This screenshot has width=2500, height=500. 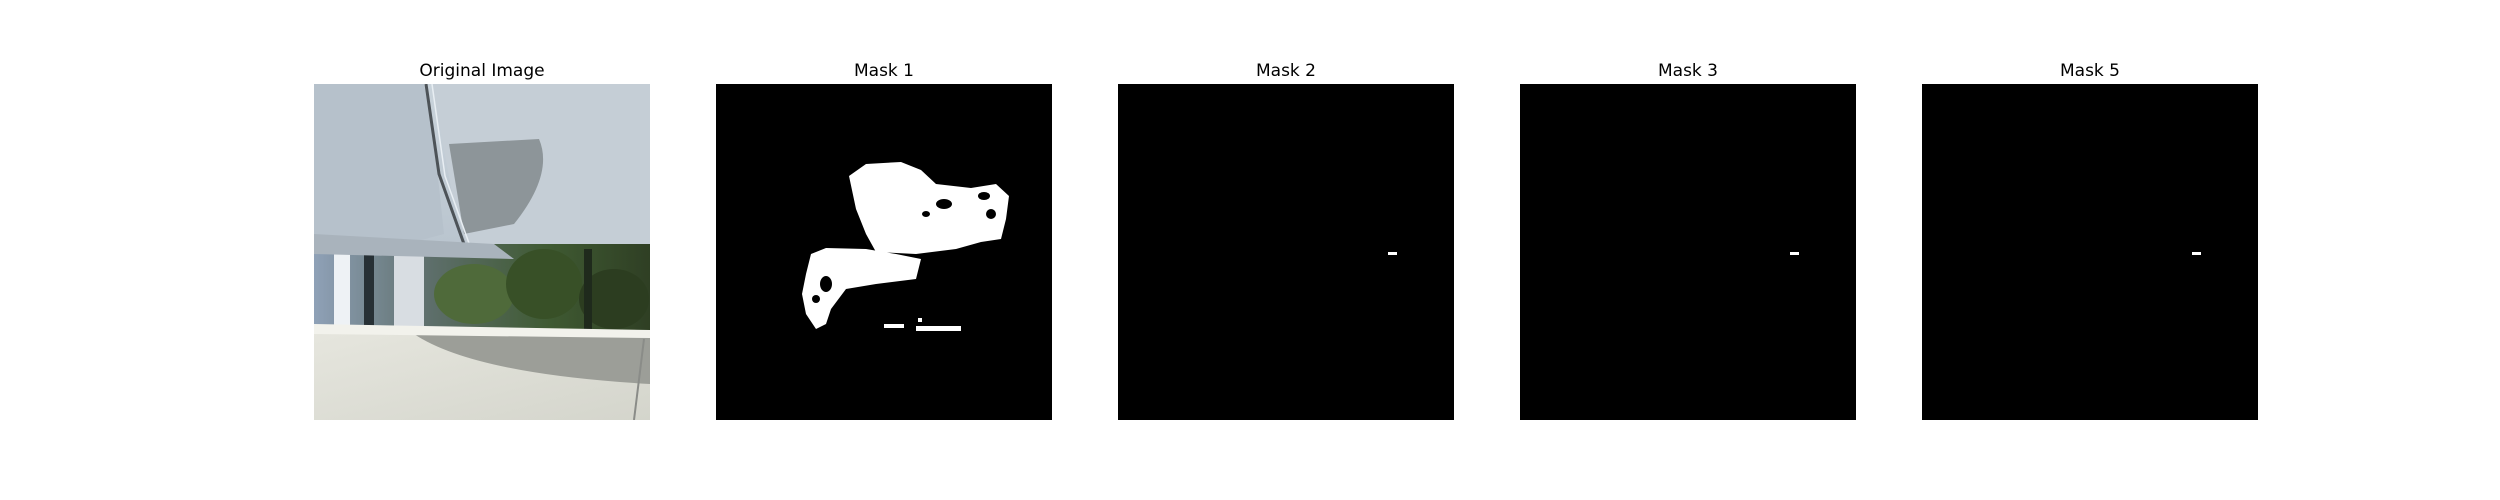 What do you see at coordinates (883, 71) in the screenshot?
I see `panel-title-mask-1: Mask 1` at bounding box center [883, 71].